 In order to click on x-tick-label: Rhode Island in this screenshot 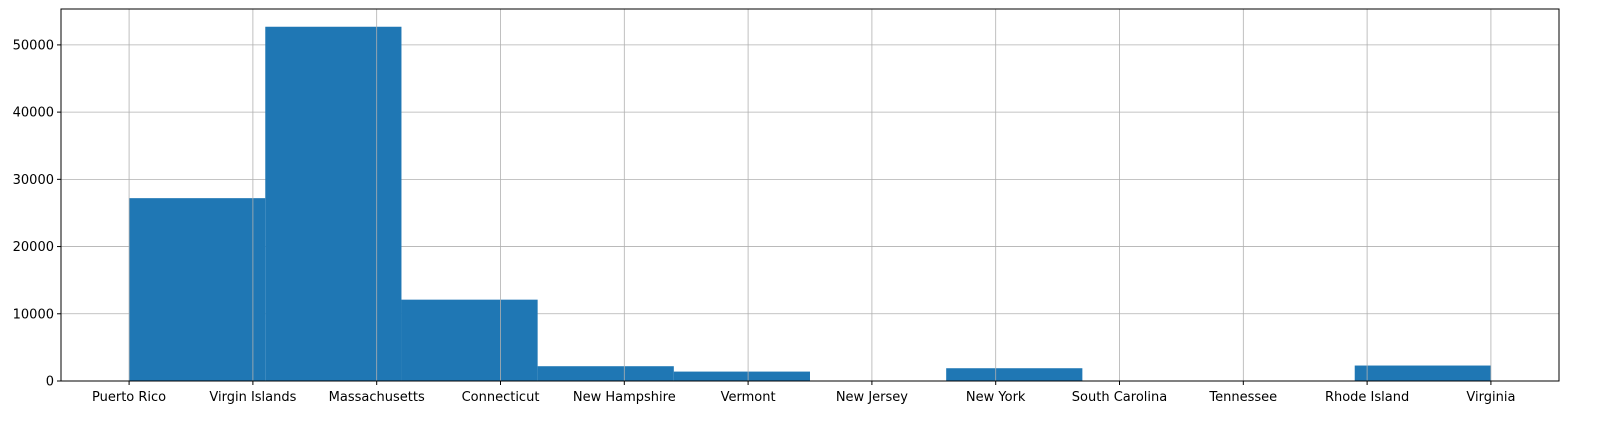, I will do `click(1367, 397)`.